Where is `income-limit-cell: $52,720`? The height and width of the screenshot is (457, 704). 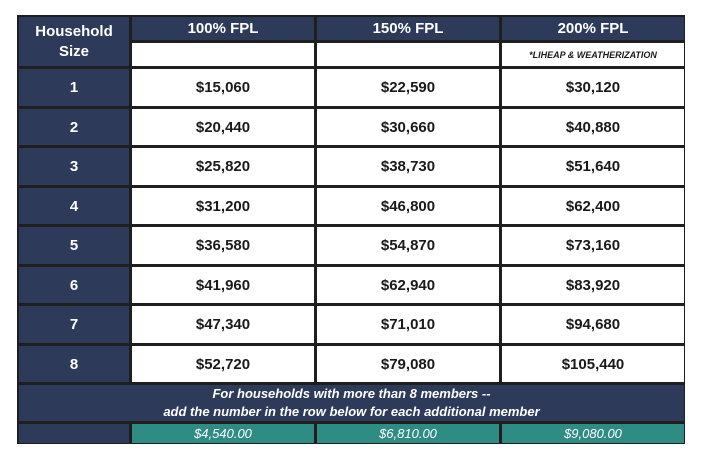
income-limit-cell: $52,720 is located at coordinates (223, 364).